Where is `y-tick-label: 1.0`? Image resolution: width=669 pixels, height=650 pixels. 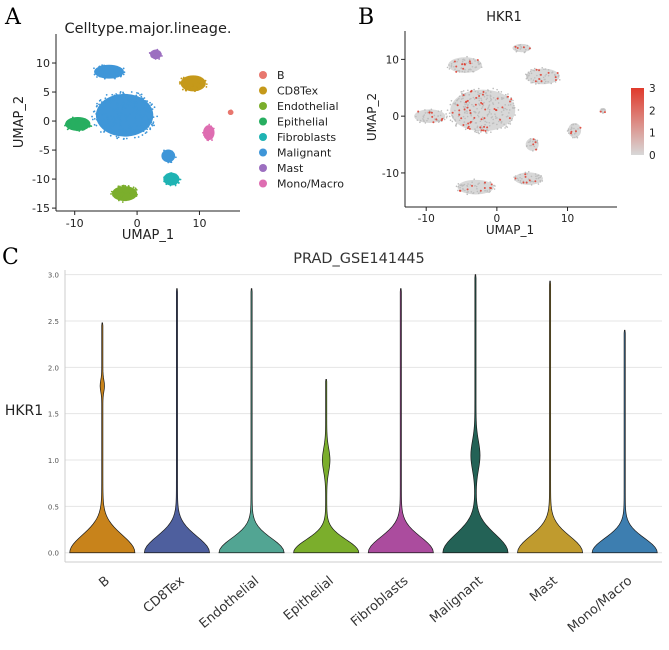 y-tick-label: 1.0 is located at coordinates (53, 461).